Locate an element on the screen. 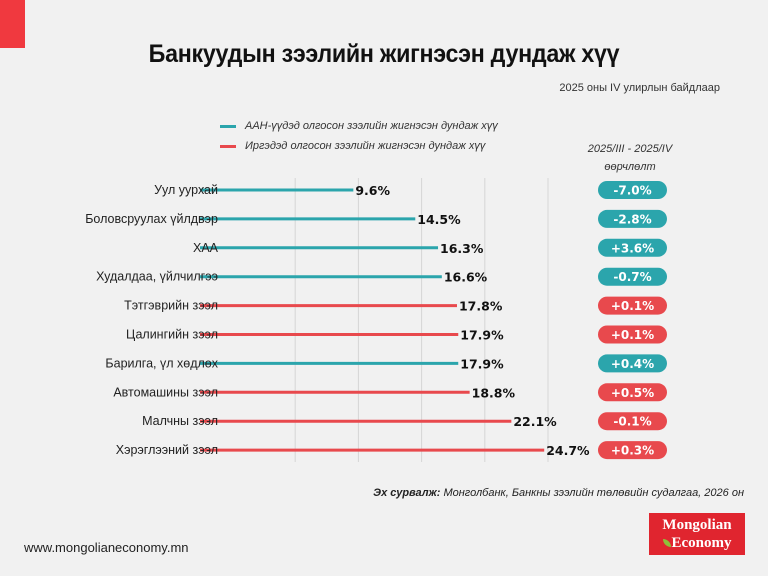 This screenshot has height=576, width=768. legend-swatch-business is located at coordinates (228, 126).